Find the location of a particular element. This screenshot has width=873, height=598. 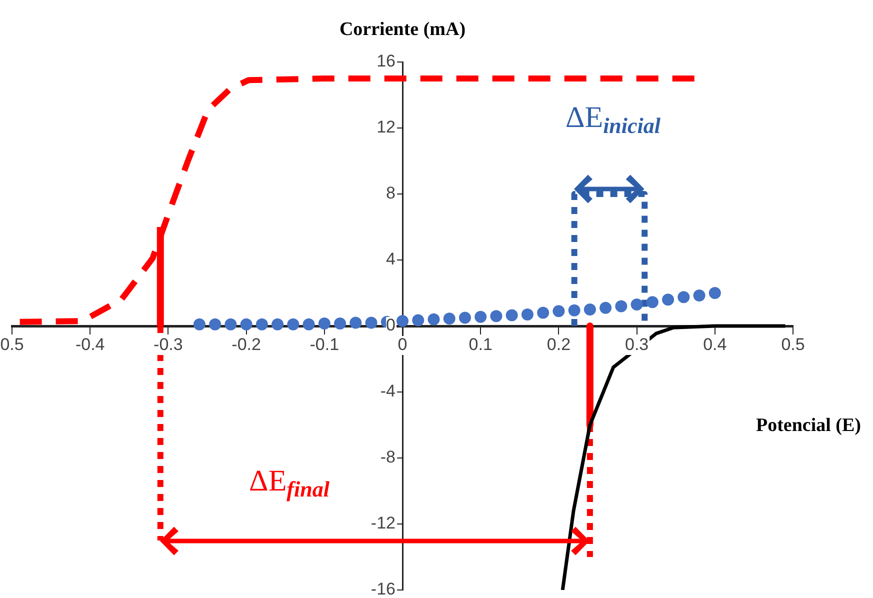

y-tick-label: 16 is located at coordinates (386, 61).